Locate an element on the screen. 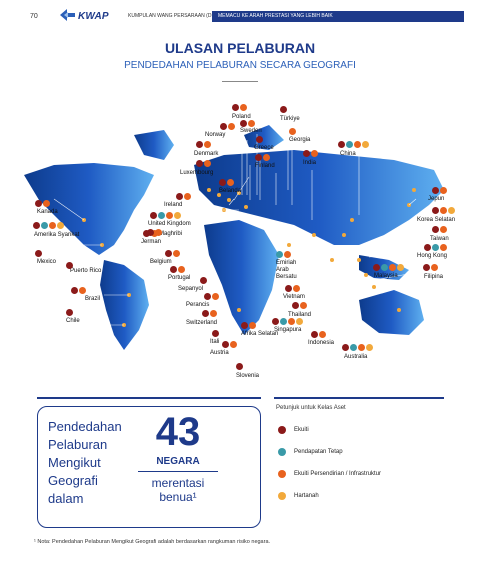 This screenshot has height=587, width=480. page-subtitle: PENDEDAHAN PELABURAN SECARA GEOGRAFI is located at coordinates (240, 65).